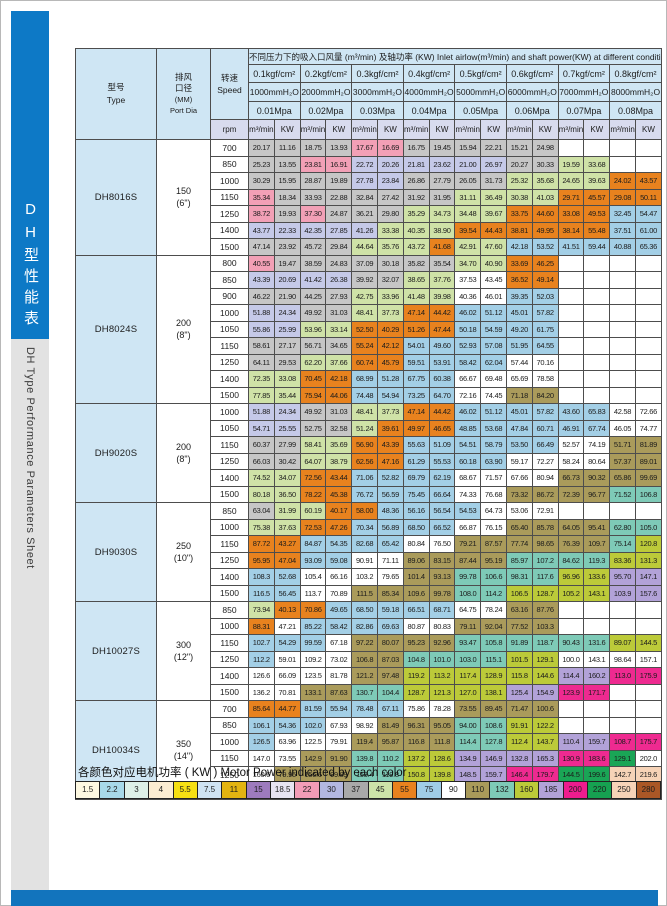 Image resolution: width=667 pixels, height=906 pixels. I want to click on value-cell: 76.72, so click(364, 494).